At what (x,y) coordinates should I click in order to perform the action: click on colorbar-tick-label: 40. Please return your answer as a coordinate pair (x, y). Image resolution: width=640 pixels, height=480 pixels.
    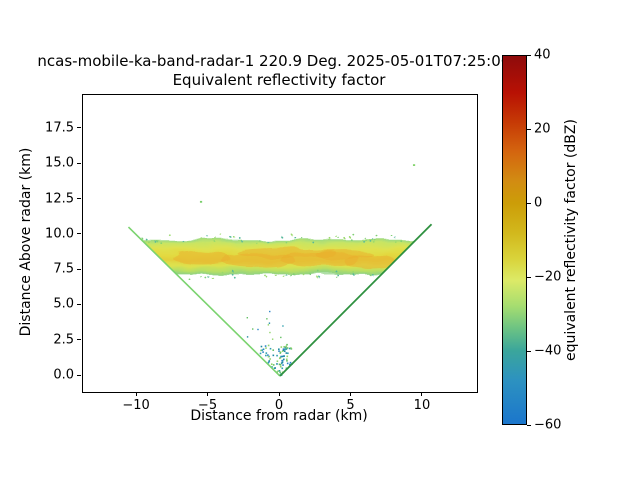
    Looking at the image, I should click on (542, 55).